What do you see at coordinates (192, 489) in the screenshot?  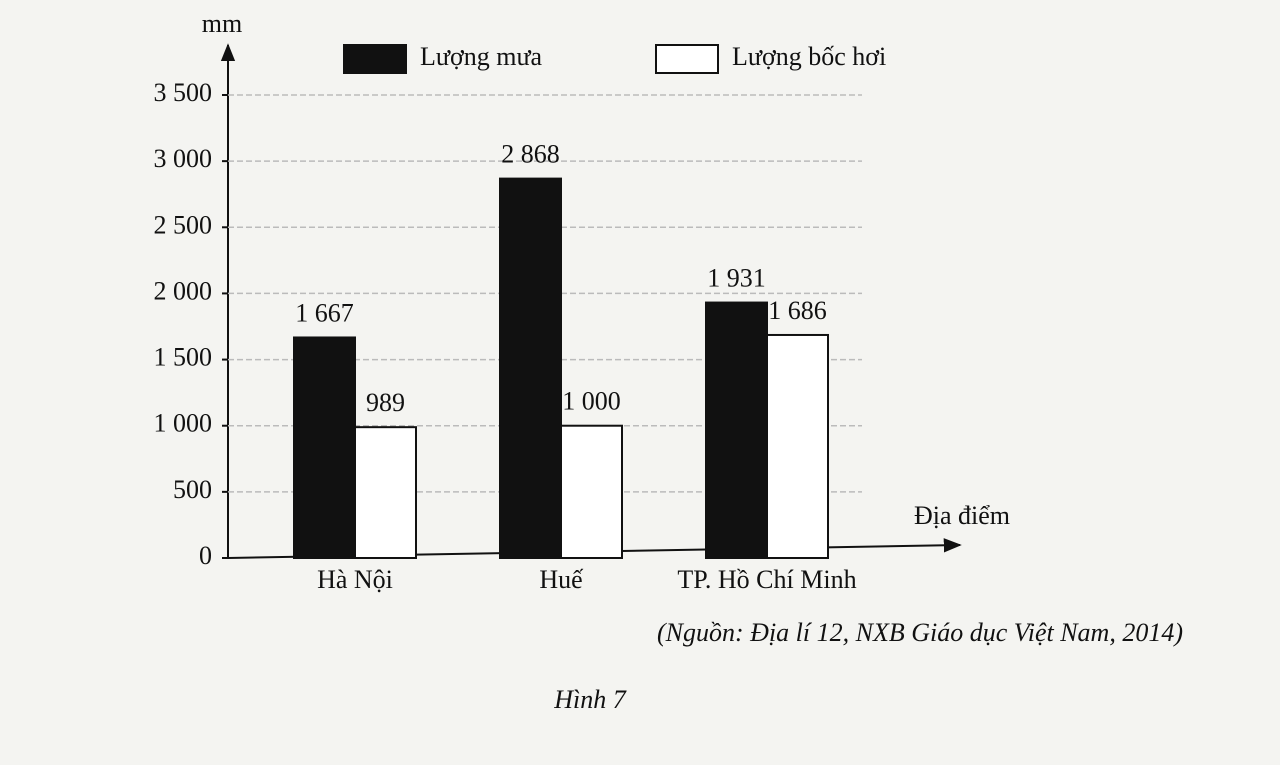 I see `y-tick-label: 500` at bounding box center [192, 489].